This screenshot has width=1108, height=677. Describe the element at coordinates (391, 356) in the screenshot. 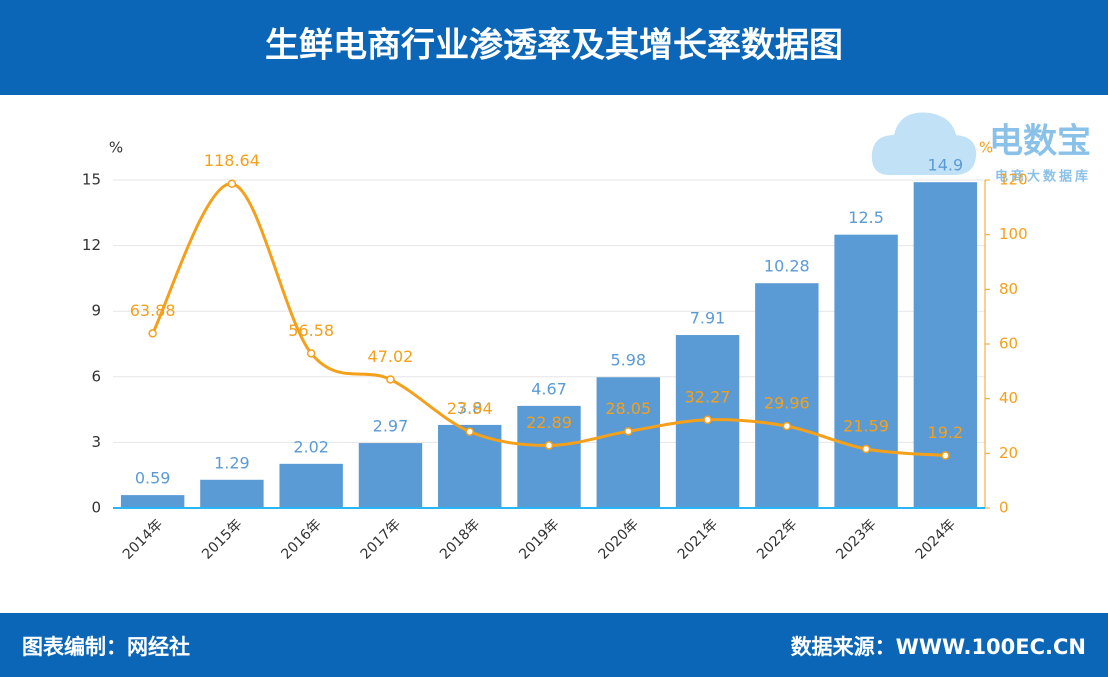

I see `line-value-label: 47.02` at that location.